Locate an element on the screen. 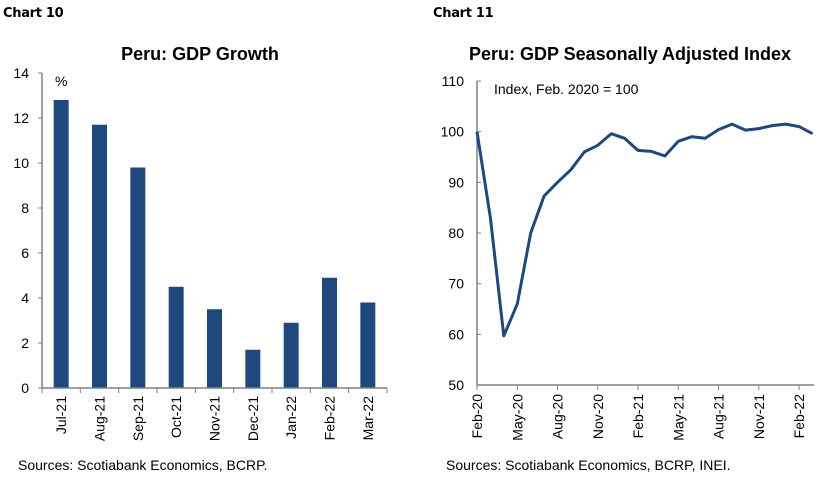 Image resolution: width=828 pixels, height=482 pixels. bar-y-tick-label: 12 is located at coordinates (21, 118).